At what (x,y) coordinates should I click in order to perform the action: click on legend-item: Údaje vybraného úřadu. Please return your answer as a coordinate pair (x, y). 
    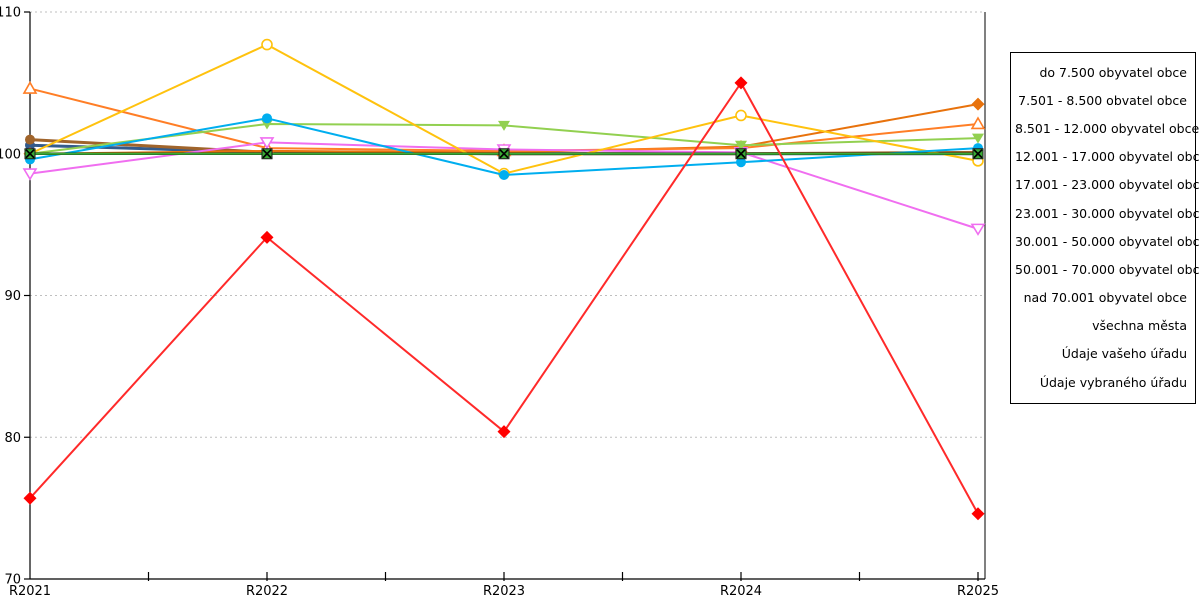
    Looking at the image, I should click on (1113, 382).